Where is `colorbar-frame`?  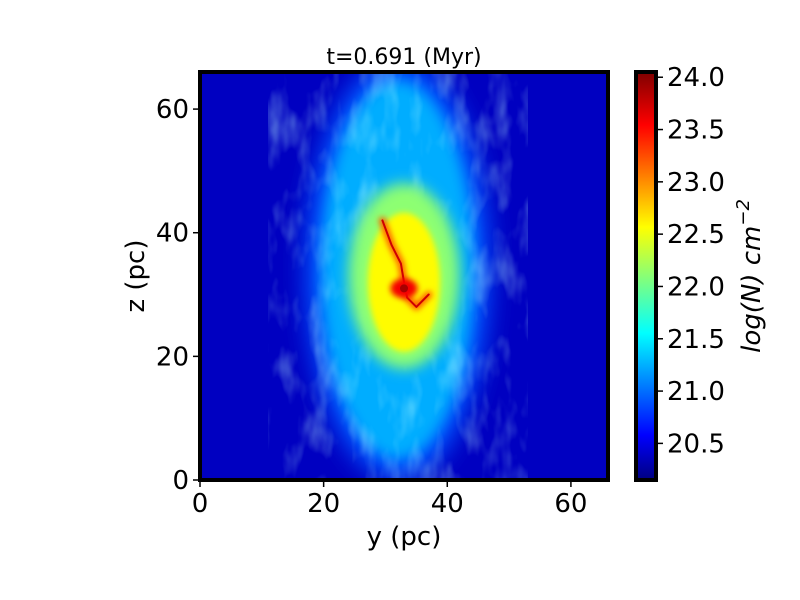
colorbar-frame is located at coordinates (646, 276).